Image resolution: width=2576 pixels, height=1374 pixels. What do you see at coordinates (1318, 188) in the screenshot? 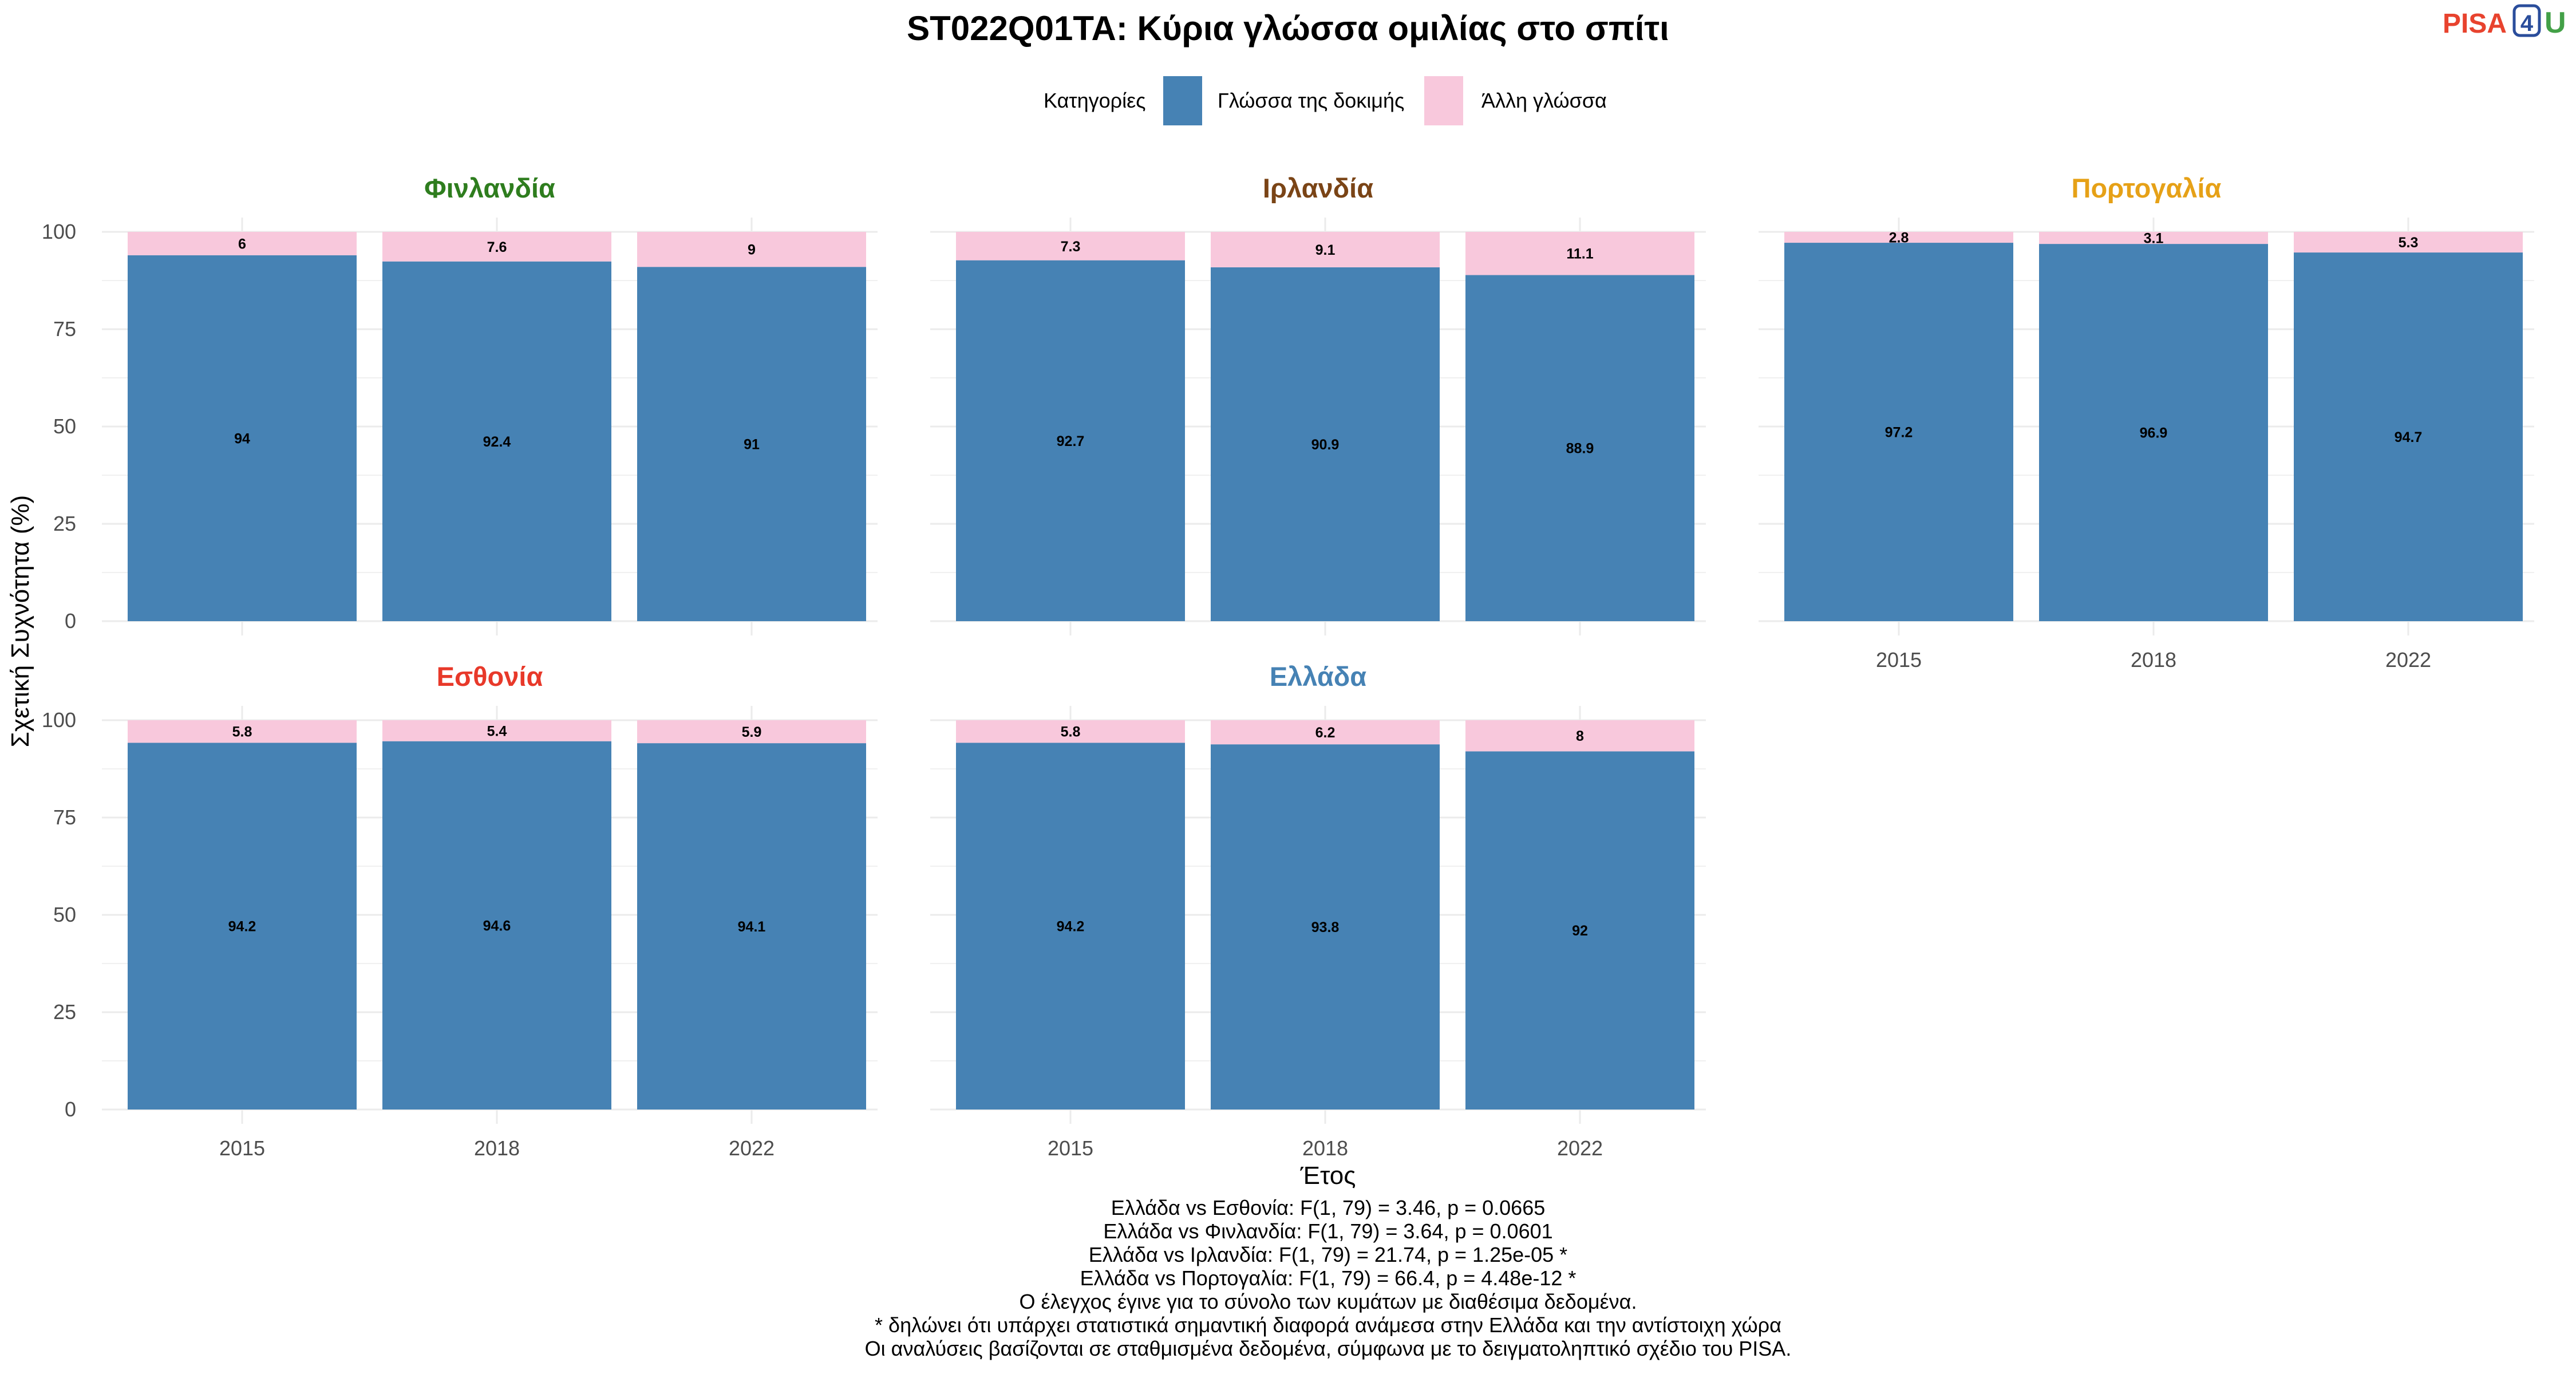
I see `facet-title: Ιρλανδία` at bounding box center [1318, 188].